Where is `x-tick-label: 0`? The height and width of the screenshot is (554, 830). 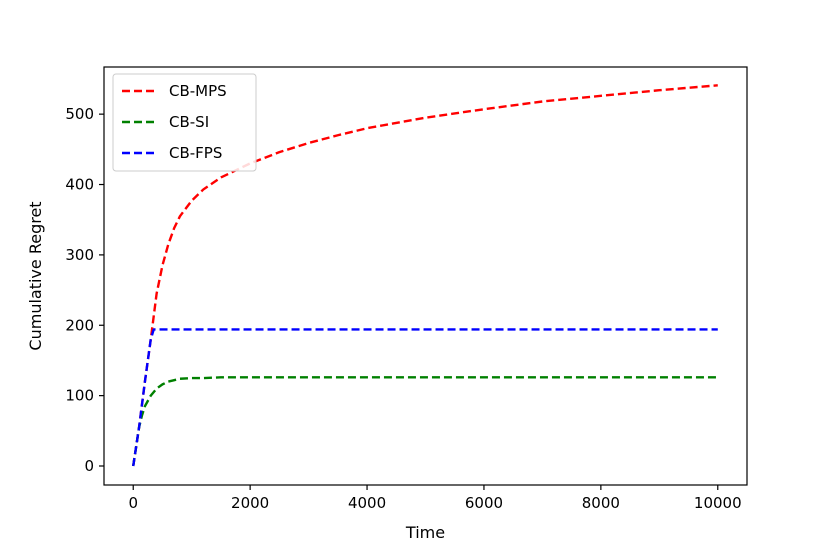
x-tick-label: 0 is located at coordinates (133, 503).